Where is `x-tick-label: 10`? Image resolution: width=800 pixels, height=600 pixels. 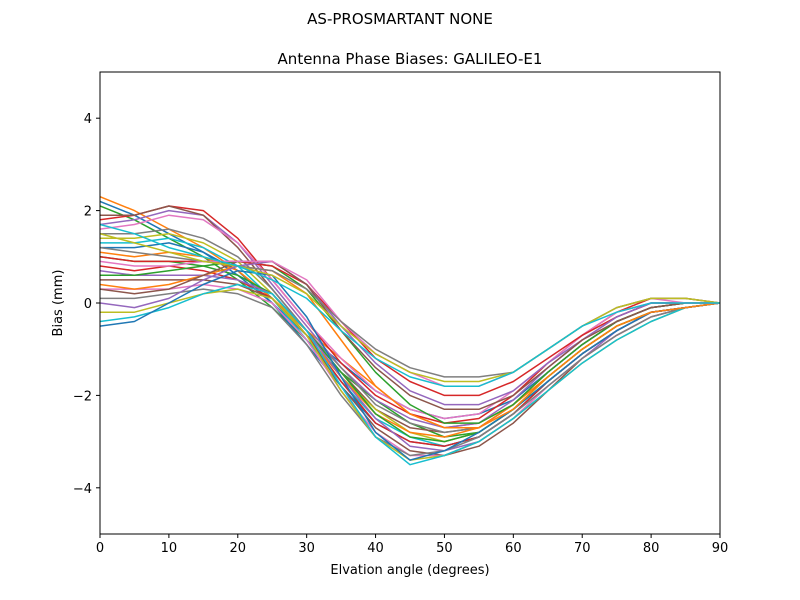 x-tick-label: 10 is located at coordinates (169, 548).